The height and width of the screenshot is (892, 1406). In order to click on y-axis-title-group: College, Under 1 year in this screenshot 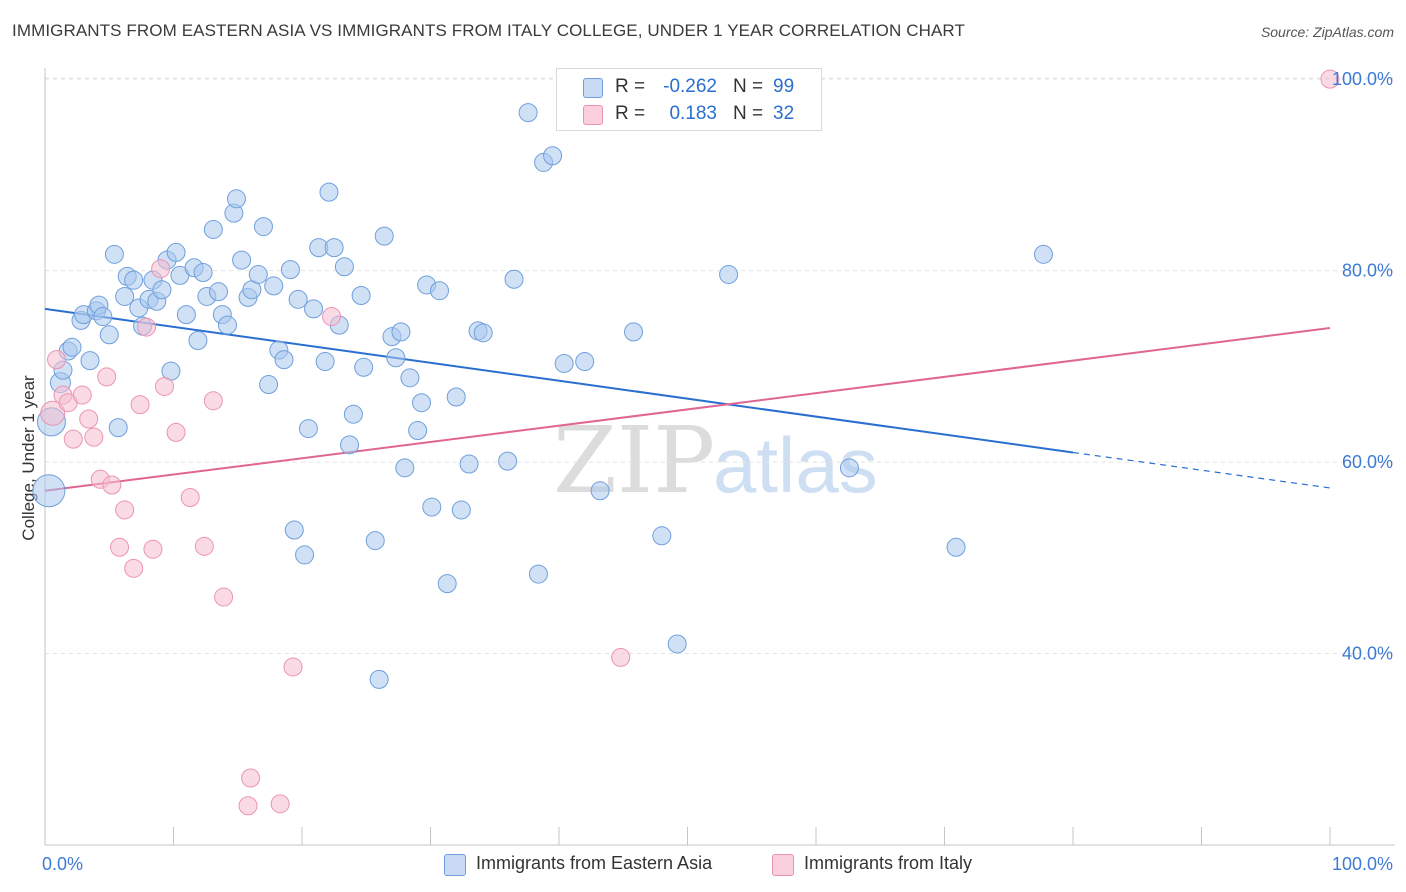, I will do `click(28, 458)`.